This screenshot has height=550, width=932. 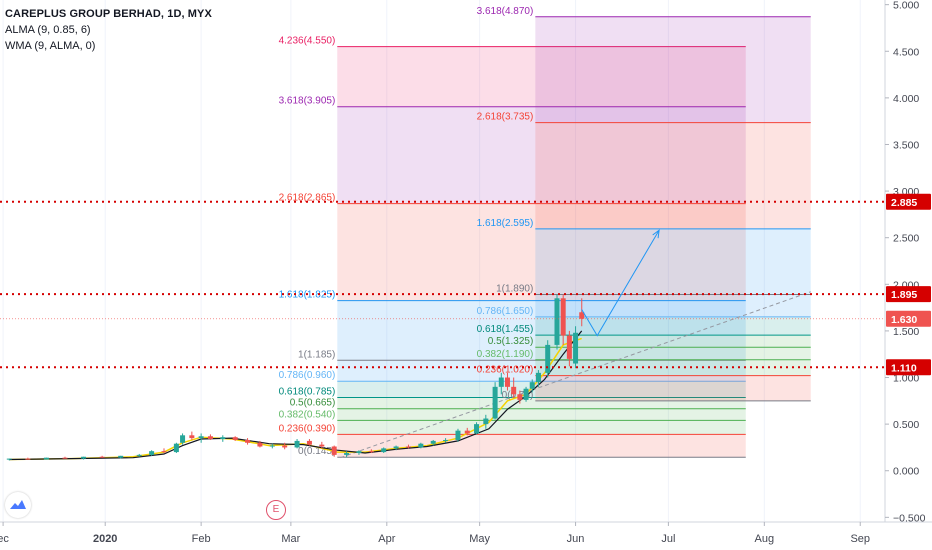 What do you see at coordinates (290, 539) in the screenshot?
I see `x-tick-label: Mar` at bounding box center [290, 539].